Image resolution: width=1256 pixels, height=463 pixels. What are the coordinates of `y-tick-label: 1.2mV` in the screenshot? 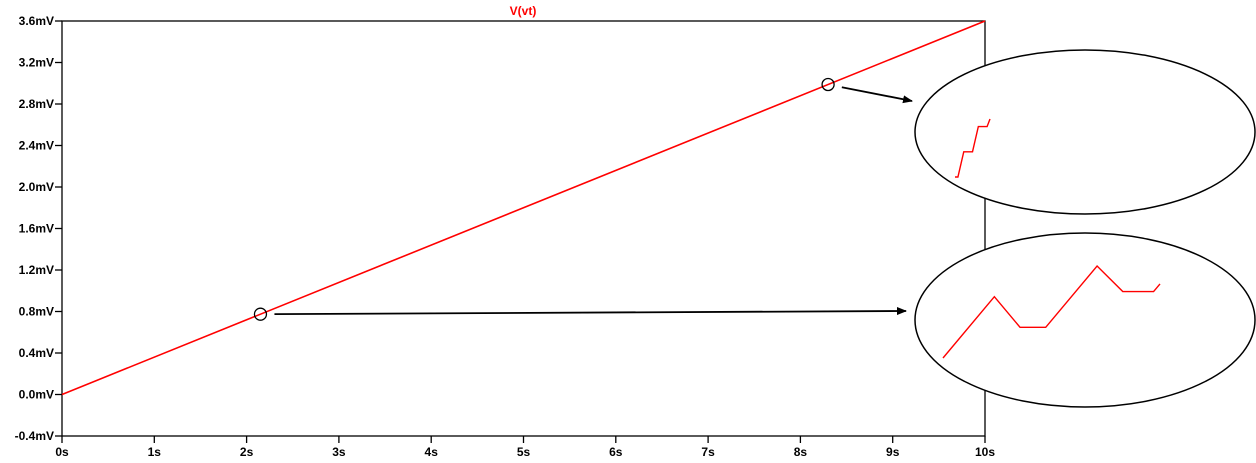 It's located at (36, 270).